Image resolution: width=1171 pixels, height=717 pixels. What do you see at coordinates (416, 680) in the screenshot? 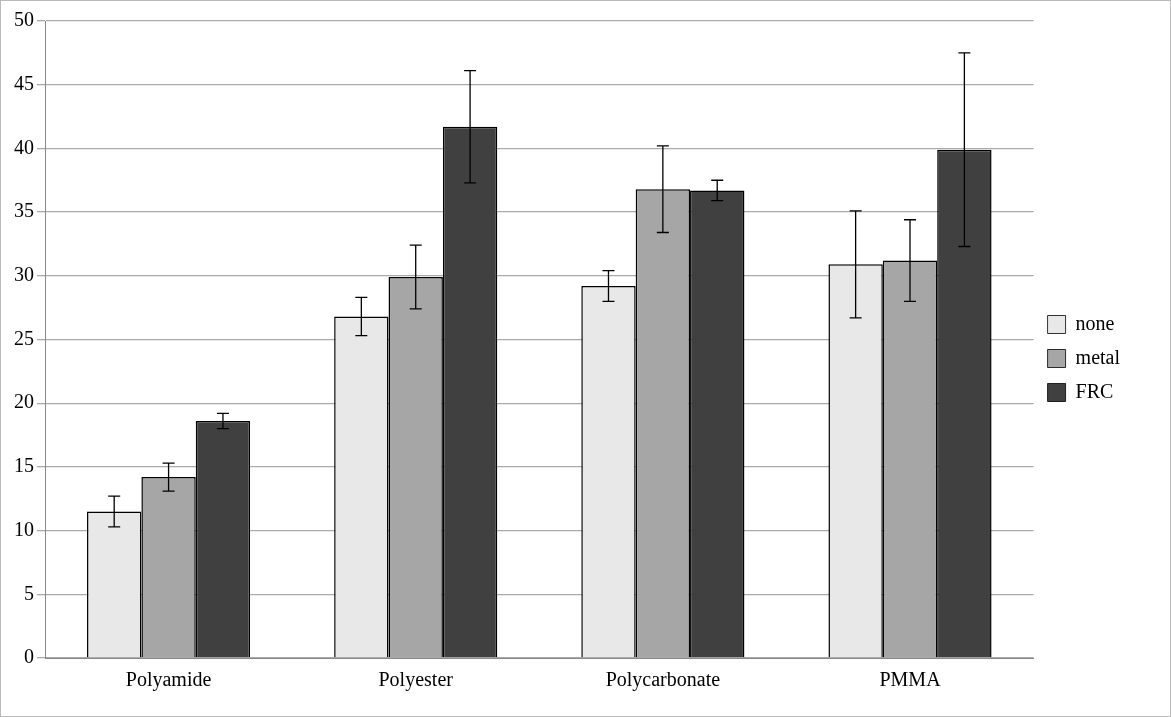
I see `x-tick-label: Polyester` at bounding box center [416, 680].